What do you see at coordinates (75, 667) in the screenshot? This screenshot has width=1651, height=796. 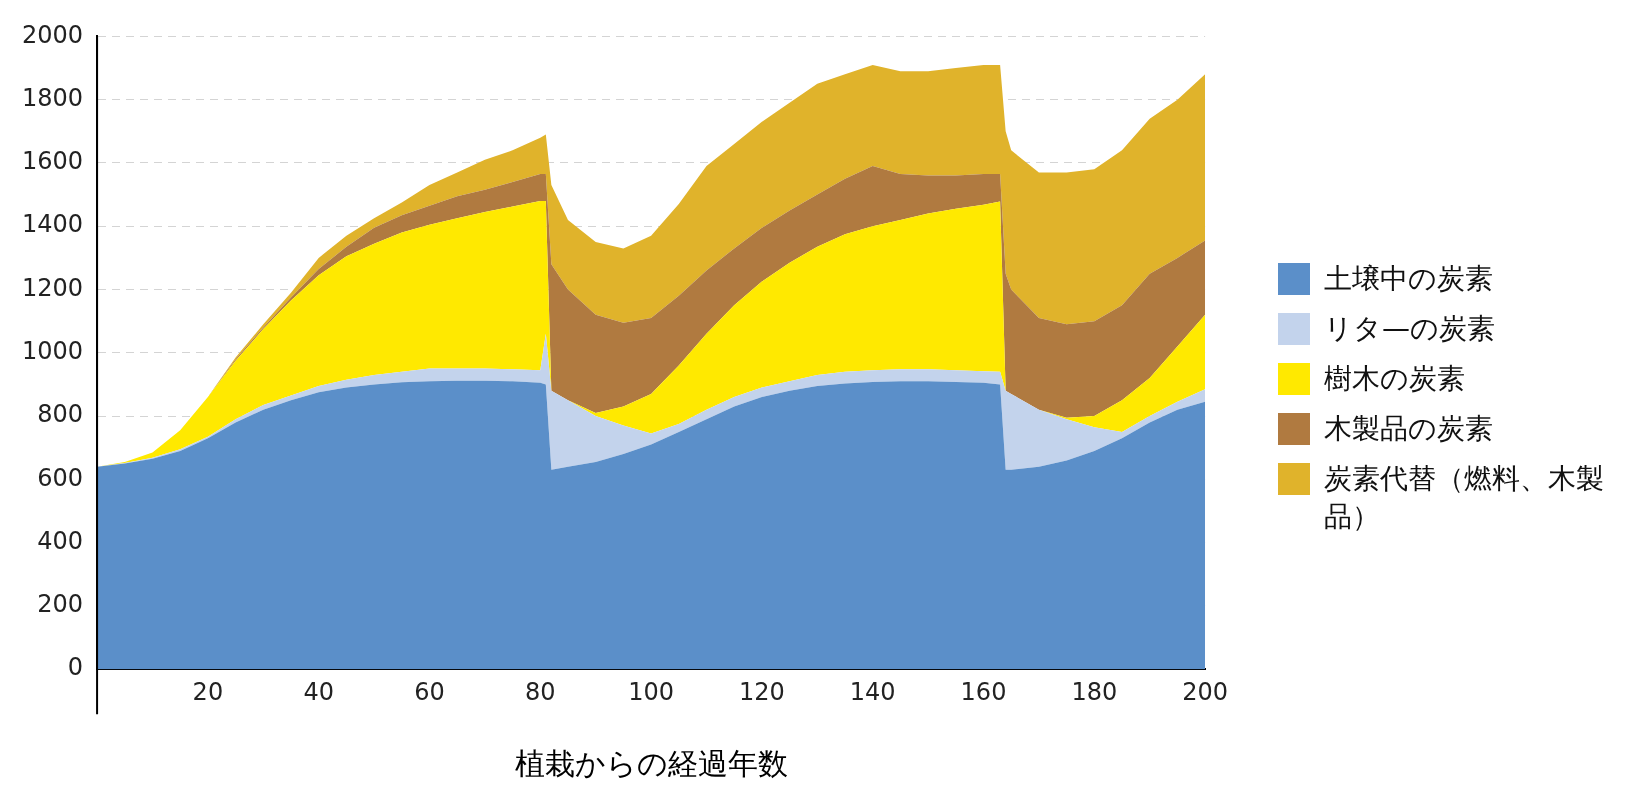 I see `y-tick-label: 0` at bounding box center [75, 667].